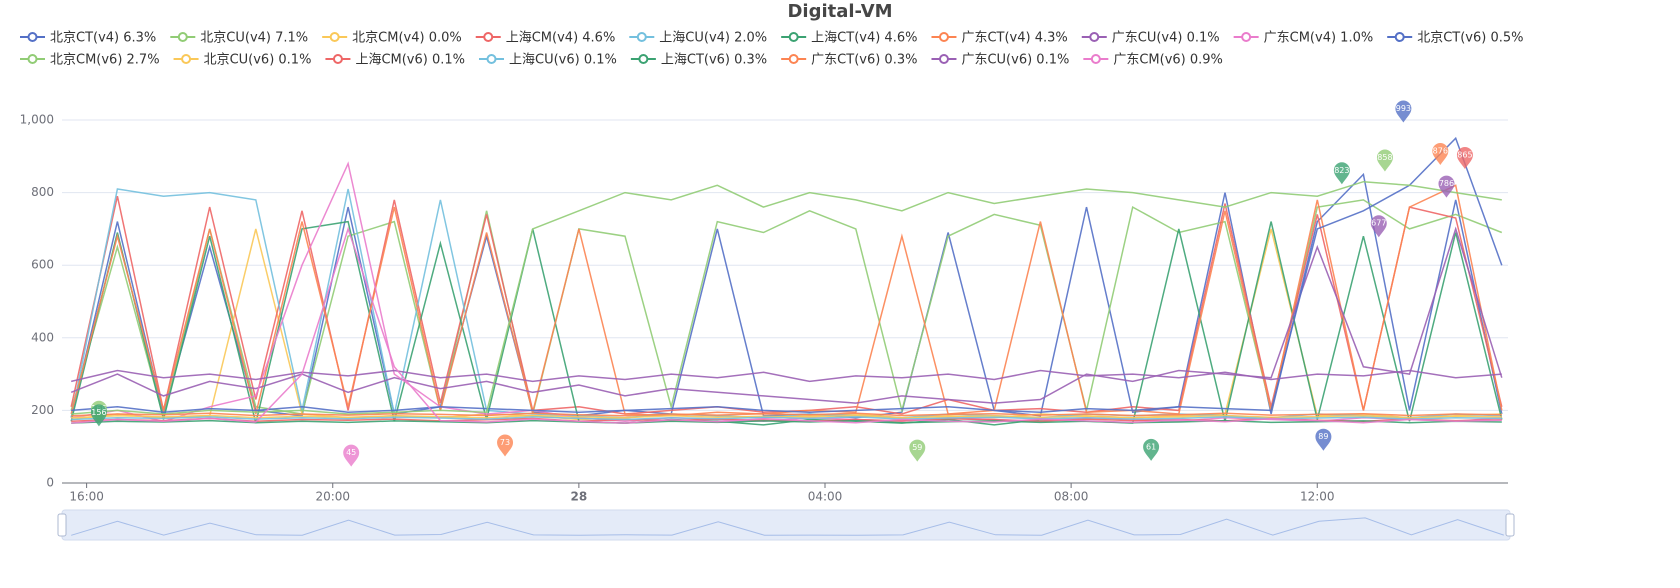  Describe the element at coordinates (1166, 38) in the screenshot. I see `legend-text: 广东CU(v4) 0.1%` at that location.